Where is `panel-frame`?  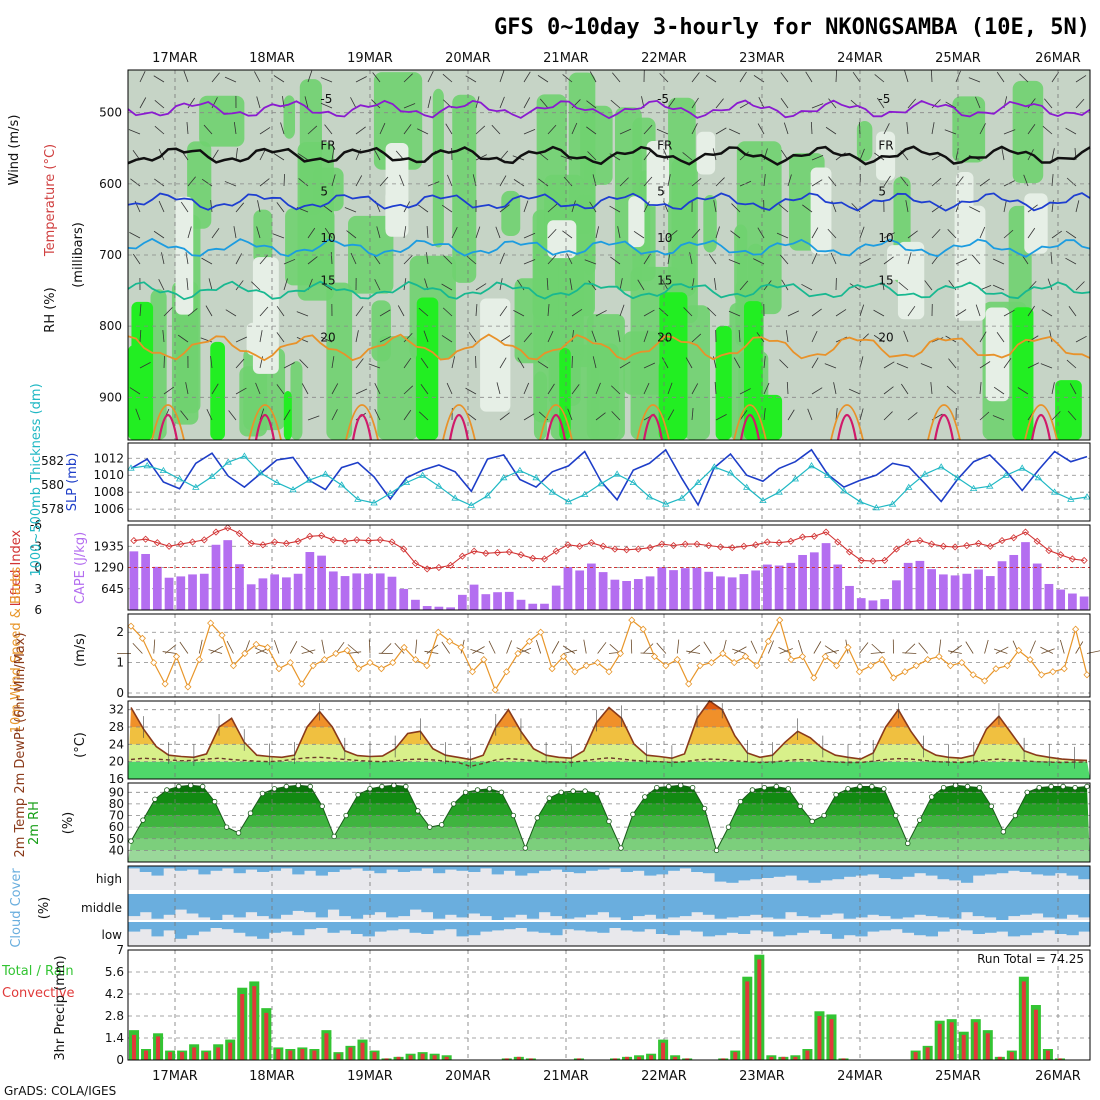 panel-frame is located at coordinates (609, 482).